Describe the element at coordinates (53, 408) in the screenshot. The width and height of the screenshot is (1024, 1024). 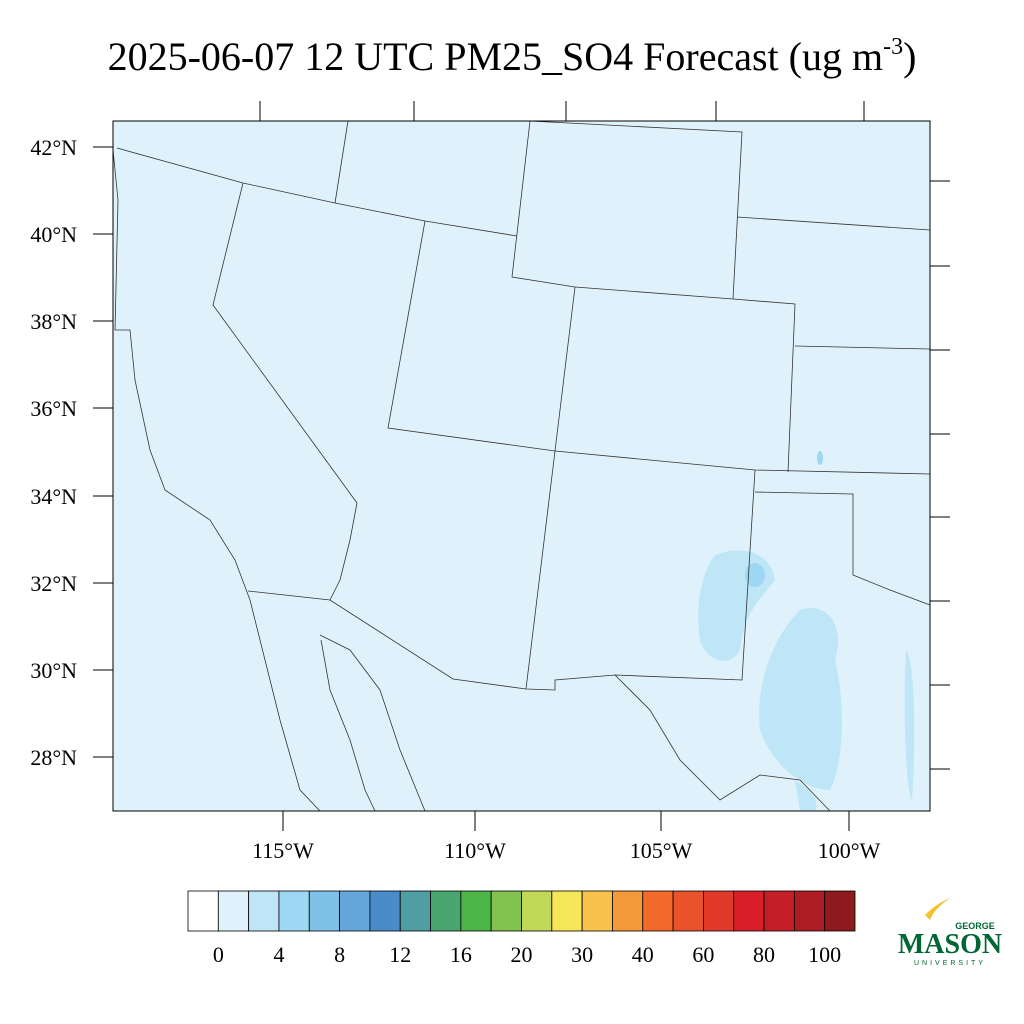
I see `lat-label: 36°N` at that location.